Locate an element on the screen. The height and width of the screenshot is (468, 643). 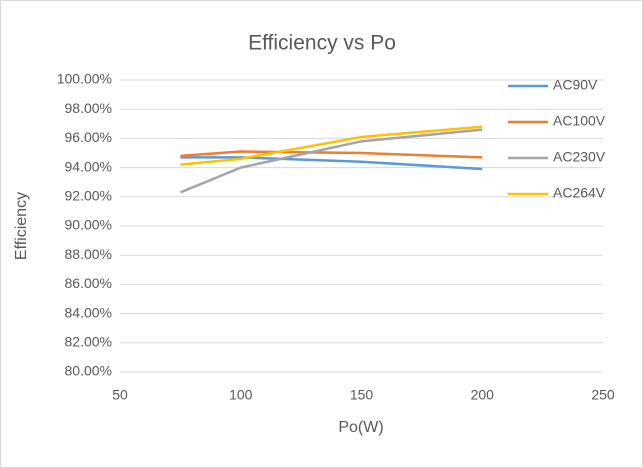
x-tick-label: 100 is located at coordinates (241, 395).